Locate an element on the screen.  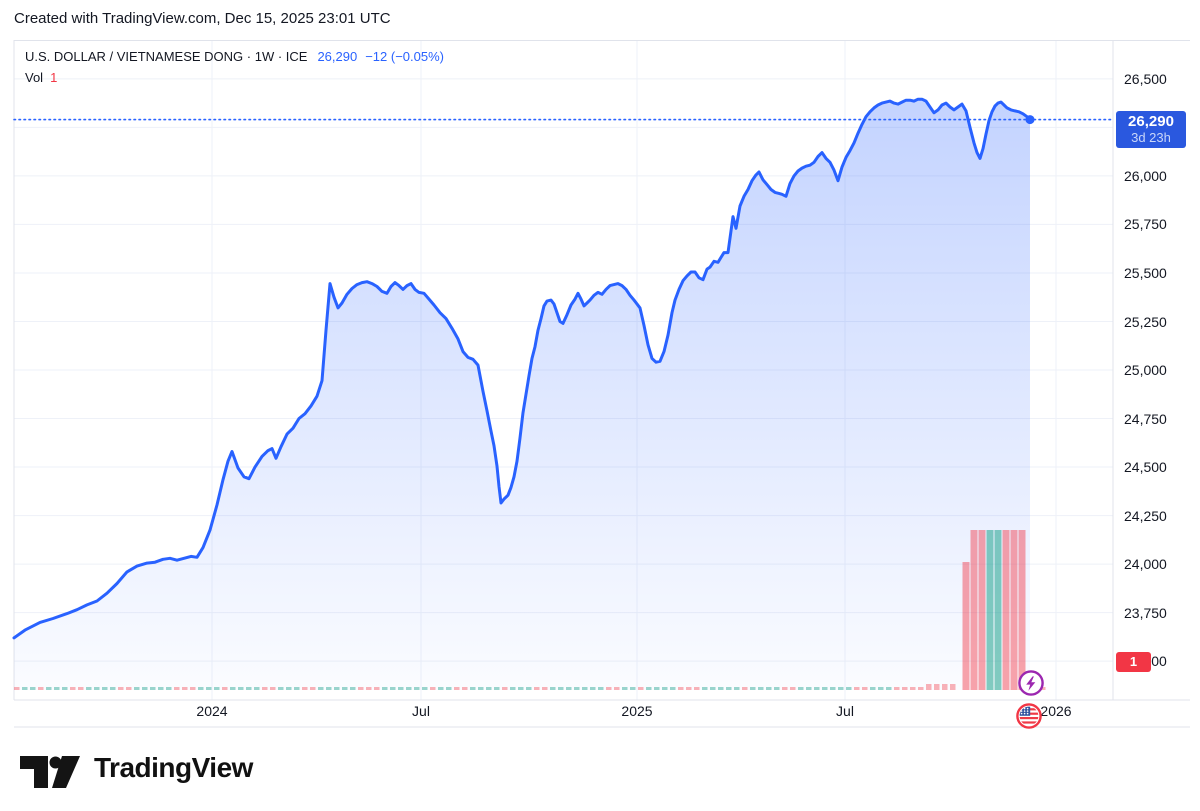
last-price-dot is located at coordinates (1030, 120).